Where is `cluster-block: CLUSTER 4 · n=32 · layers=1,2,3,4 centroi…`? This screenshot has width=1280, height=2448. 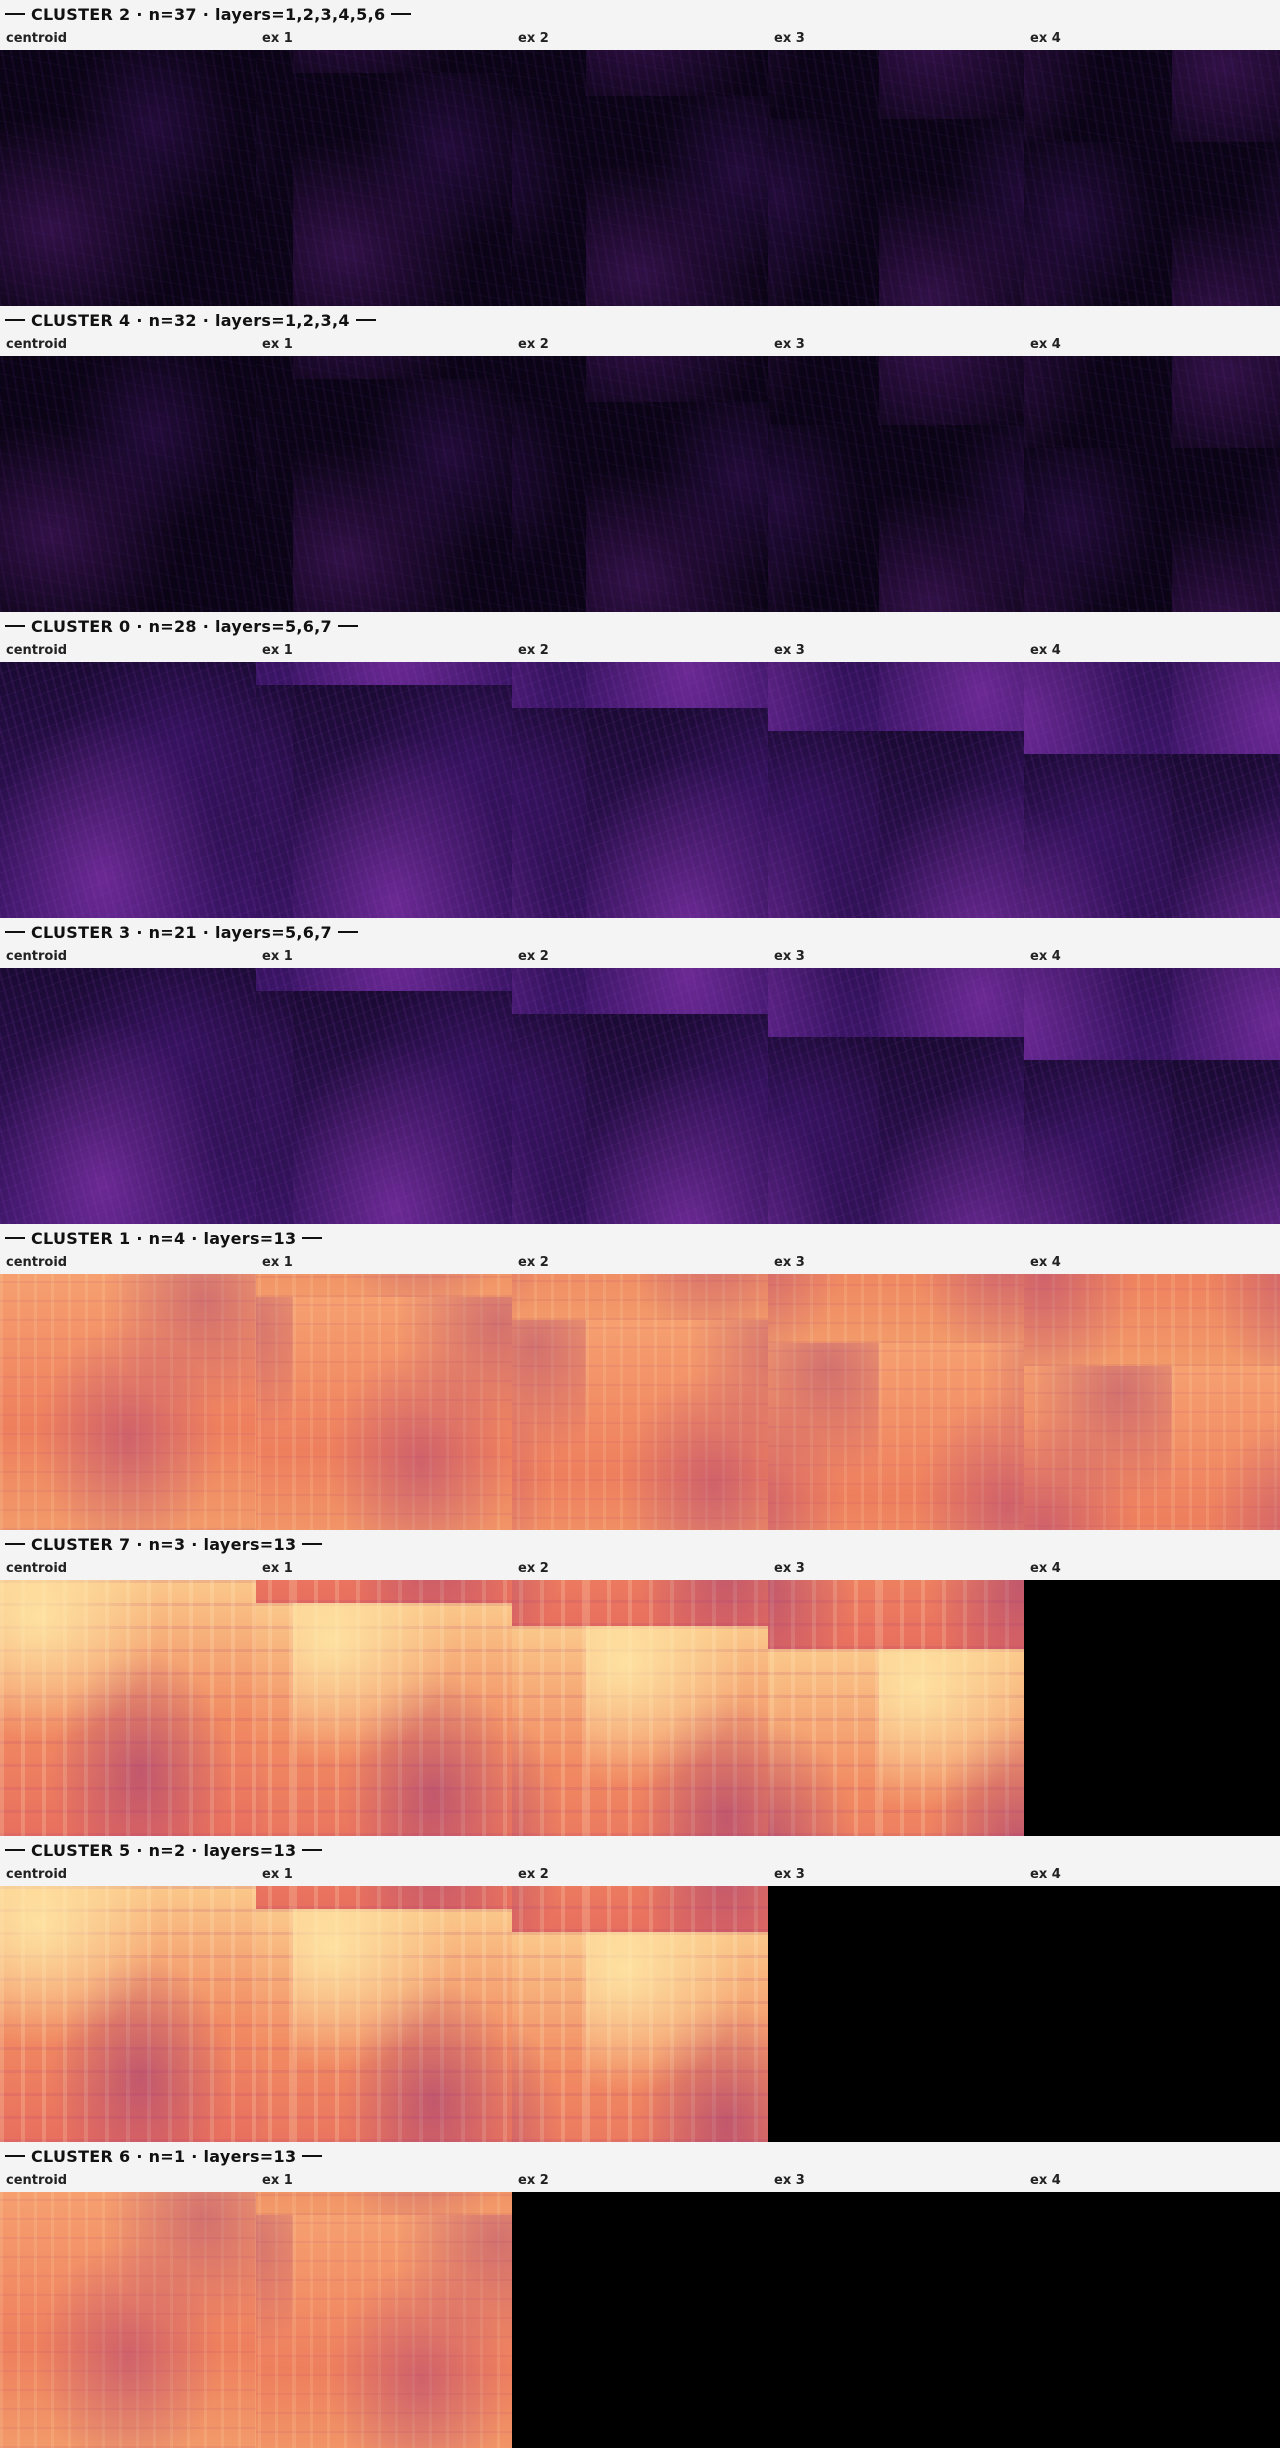 cluster-block: CLUSTER 4 · n=32 · layers=1,2,3,4 centroi… is located at coordinates (640, 459).